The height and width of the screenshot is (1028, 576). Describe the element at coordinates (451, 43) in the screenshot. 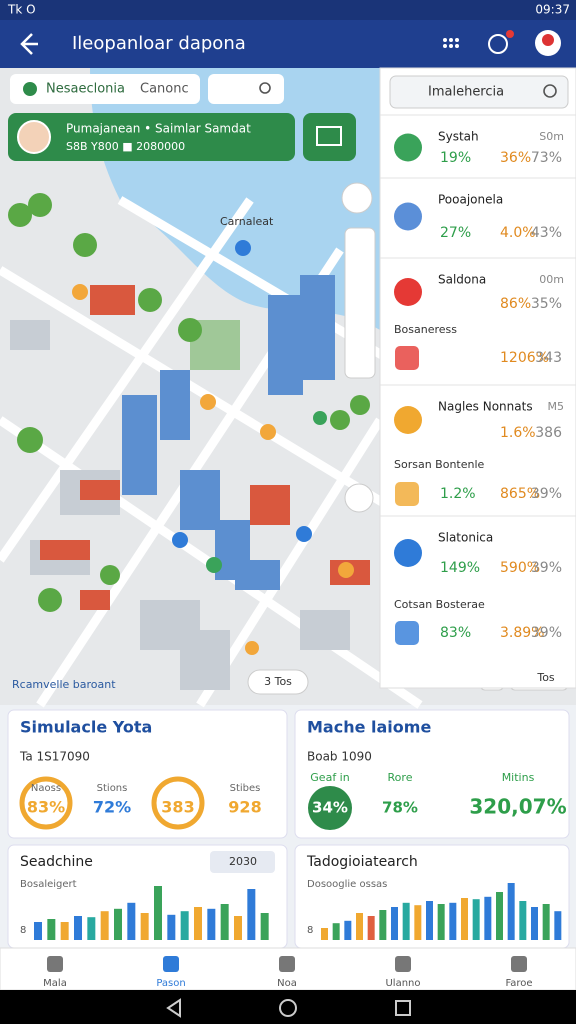

I see `grid-icon` at that location.